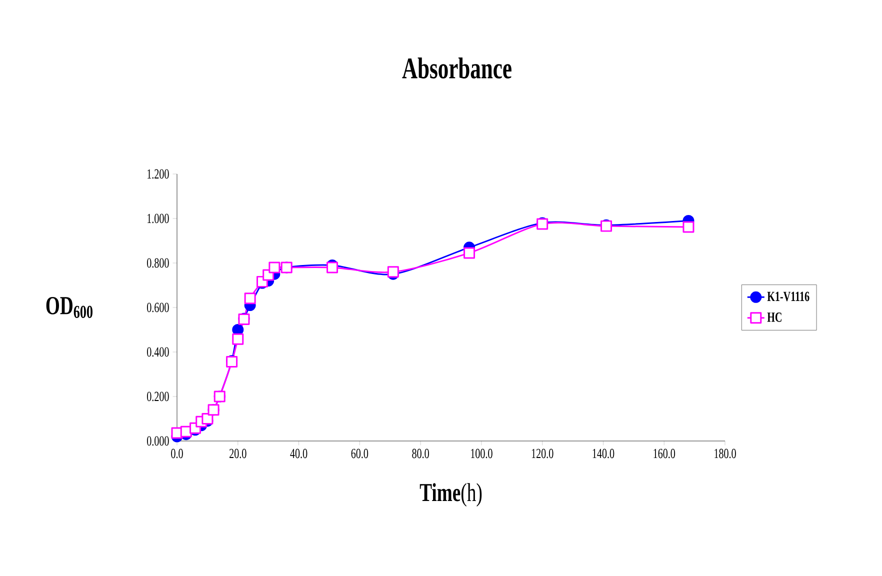 This screenshot has height=576, width=882. I want to click on x-tick-label: 60.0, so click(359, 453).